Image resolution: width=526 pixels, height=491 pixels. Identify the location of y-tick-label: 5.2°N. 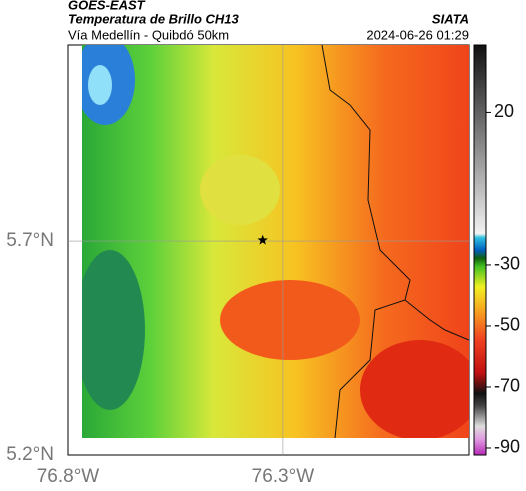
(30, 454).